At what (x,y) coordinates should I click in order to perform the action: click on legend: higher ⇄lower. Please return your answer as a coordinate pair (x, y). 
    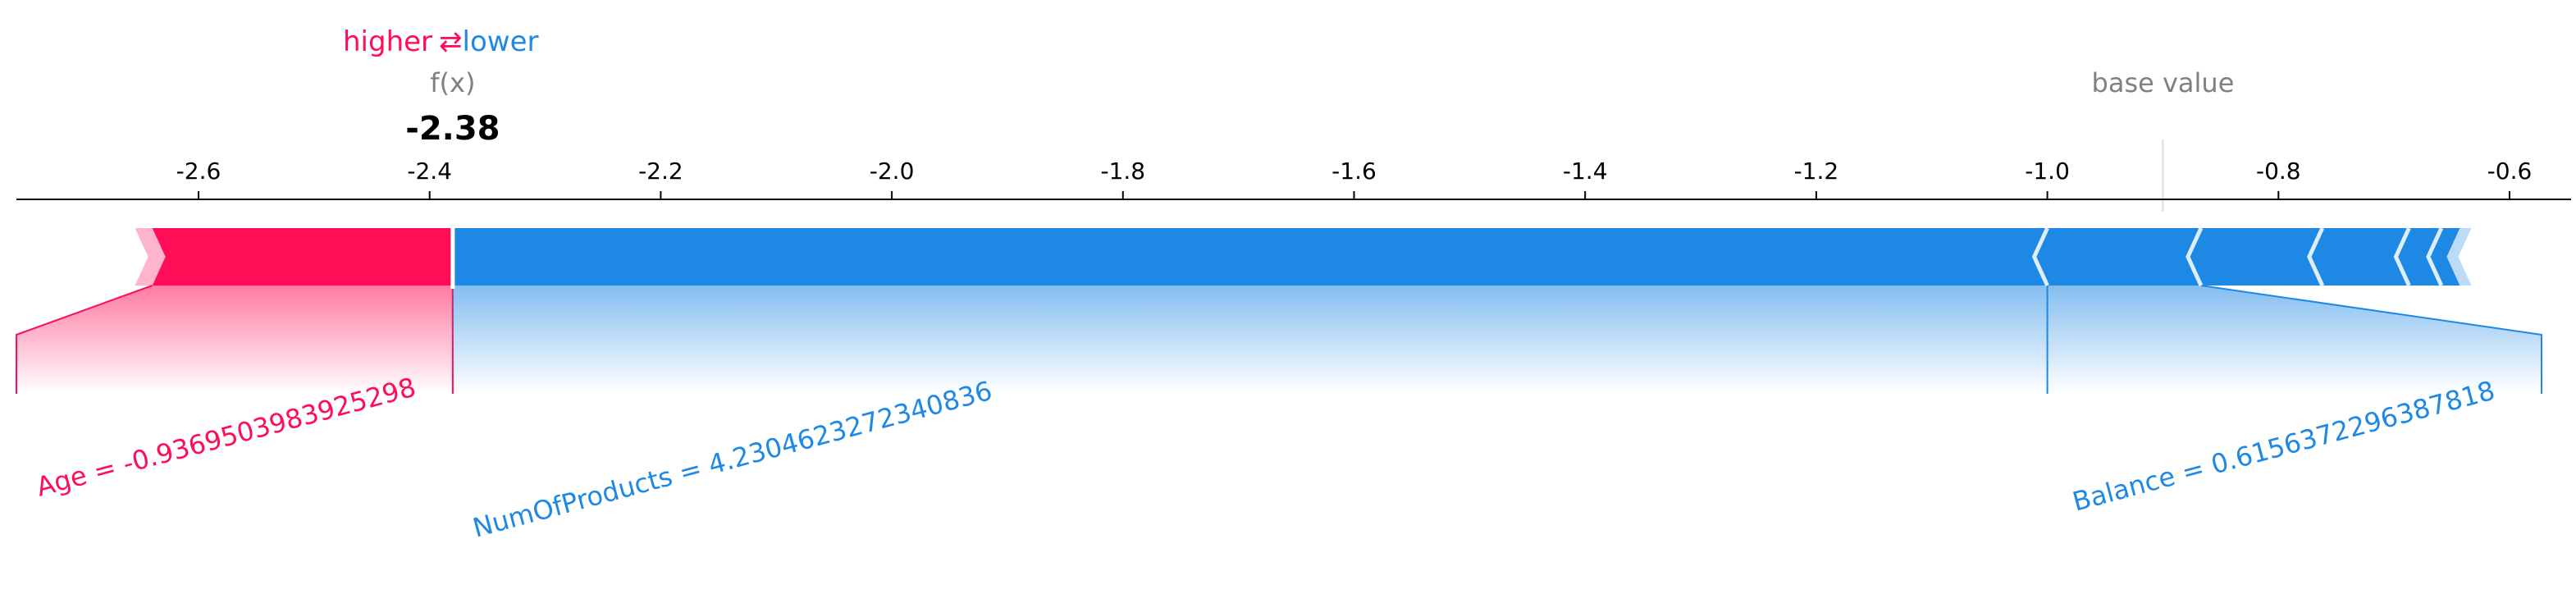
    Looking at the image, I should click on (441, 41).